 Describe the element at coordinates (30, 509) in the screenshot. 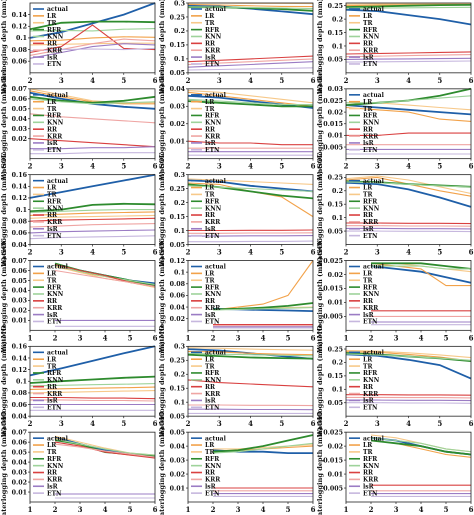

I see `x-tick-label: 1` at that location.